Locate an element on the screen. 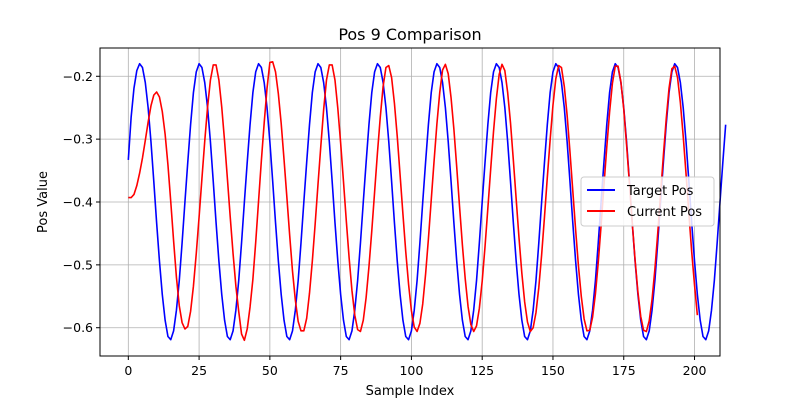 Image resolution: width=800 pixels, height=400 pixels. x-axis: 0 25 50 75 100 125 150 175 200 is located at coordinates (415, 367).